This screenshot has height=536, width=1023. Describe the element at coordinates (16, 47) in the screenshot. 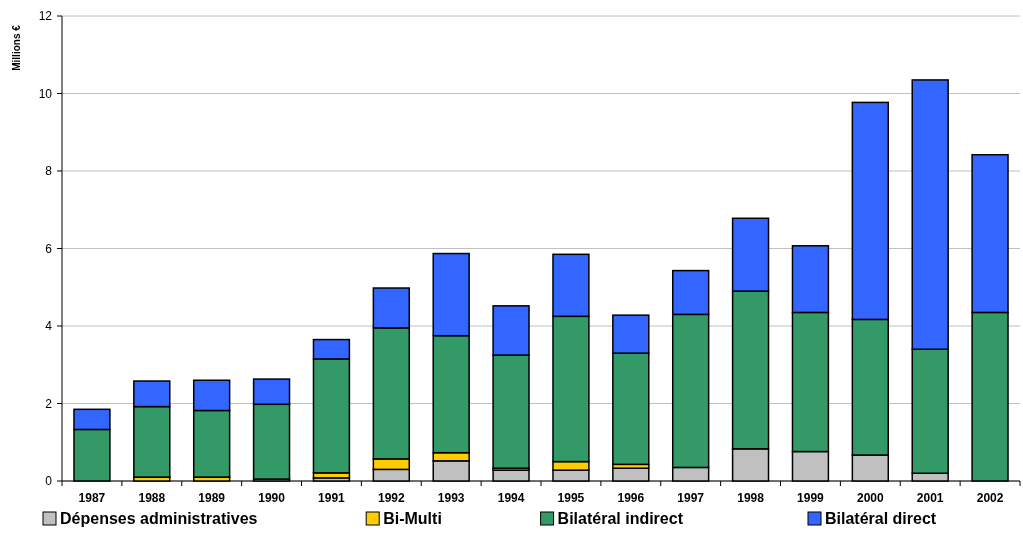

I see `y-axis-title: Millions €` at that location.